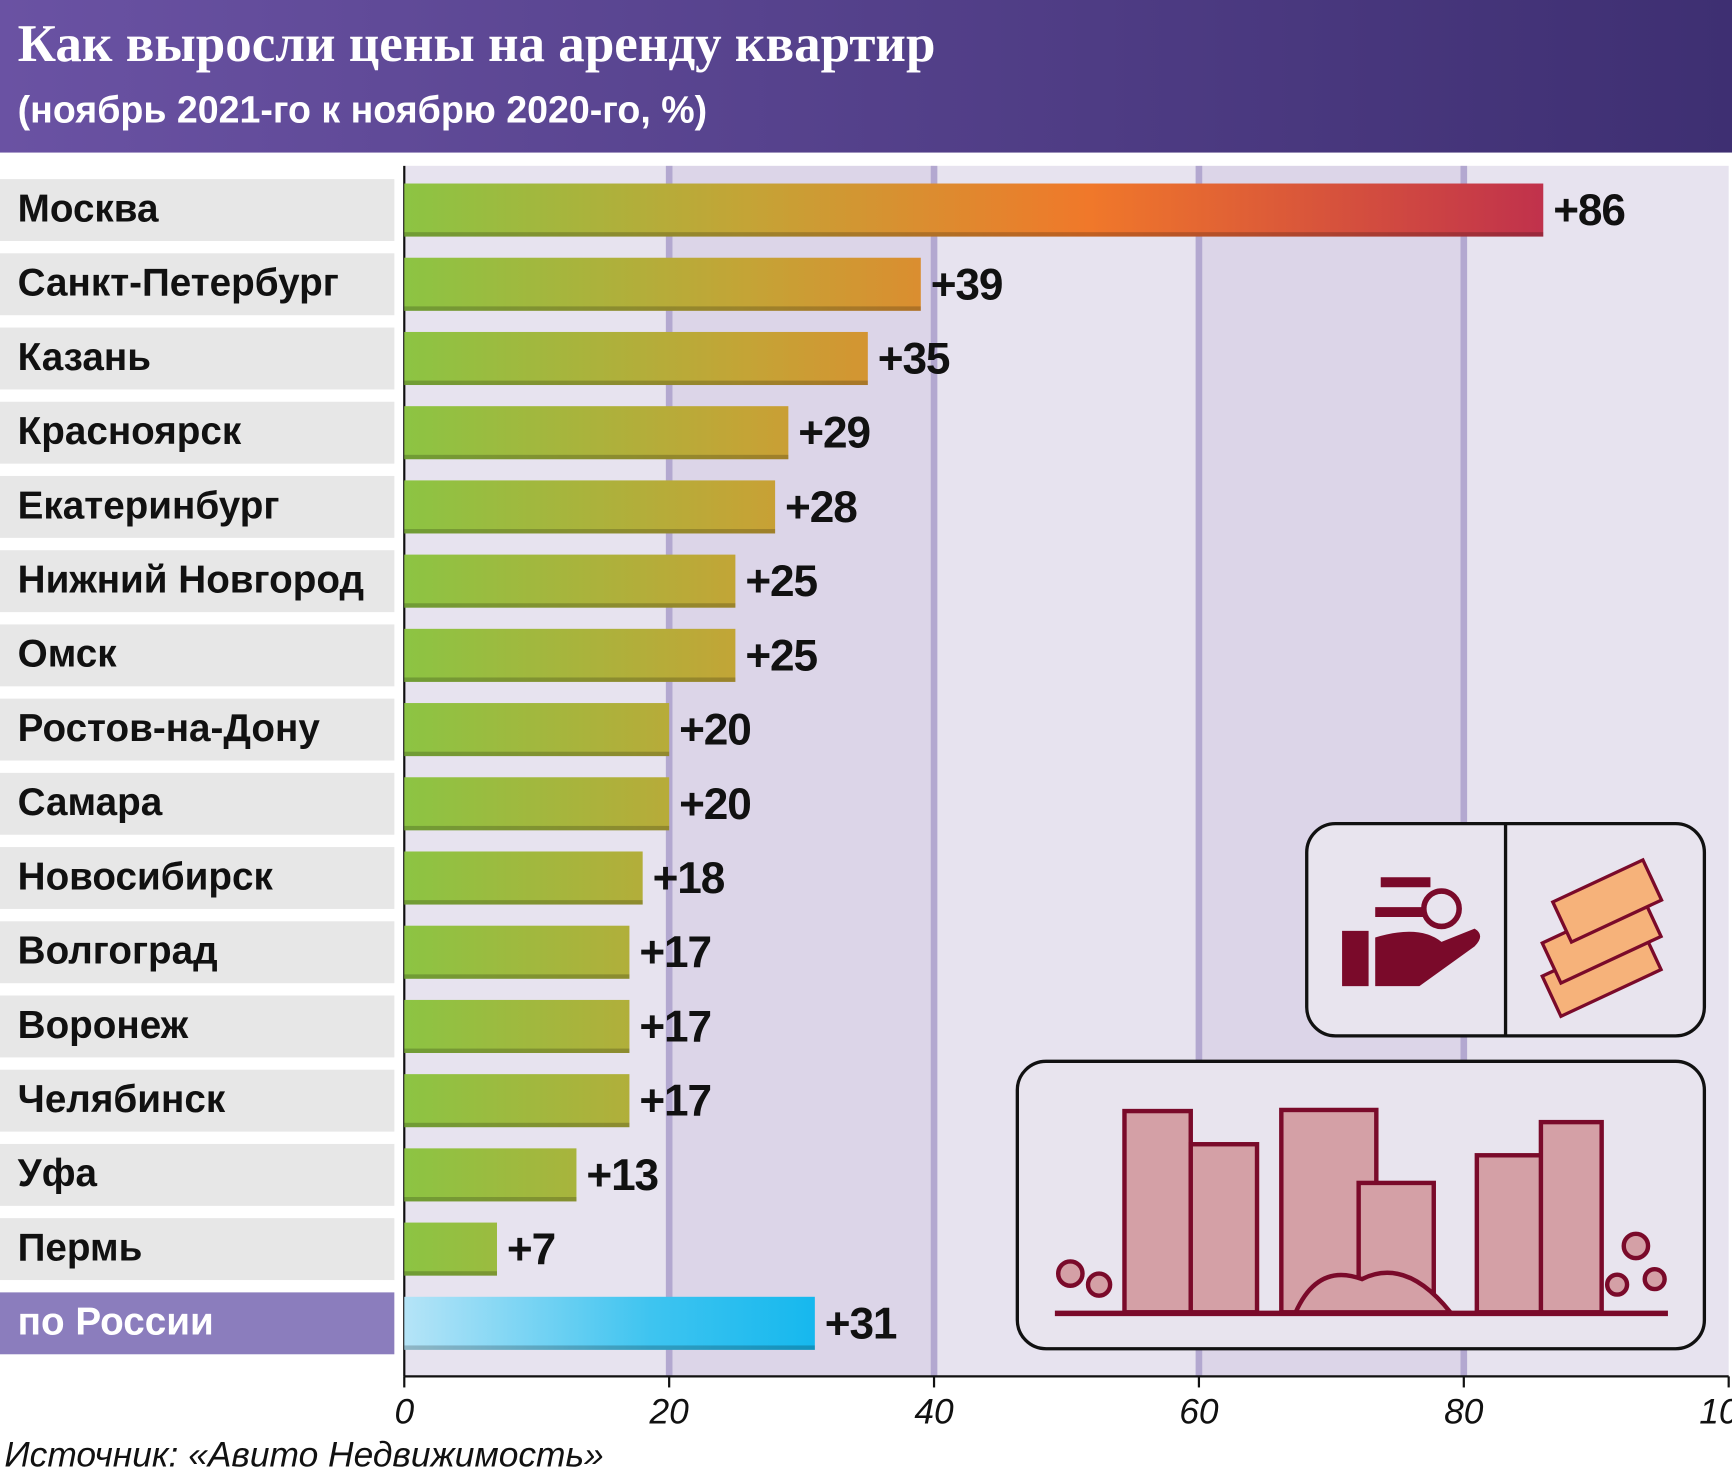  Describe the element at coordinates (122, 1099) in the screenshot. I see `category-label: Челябинск` at that location.